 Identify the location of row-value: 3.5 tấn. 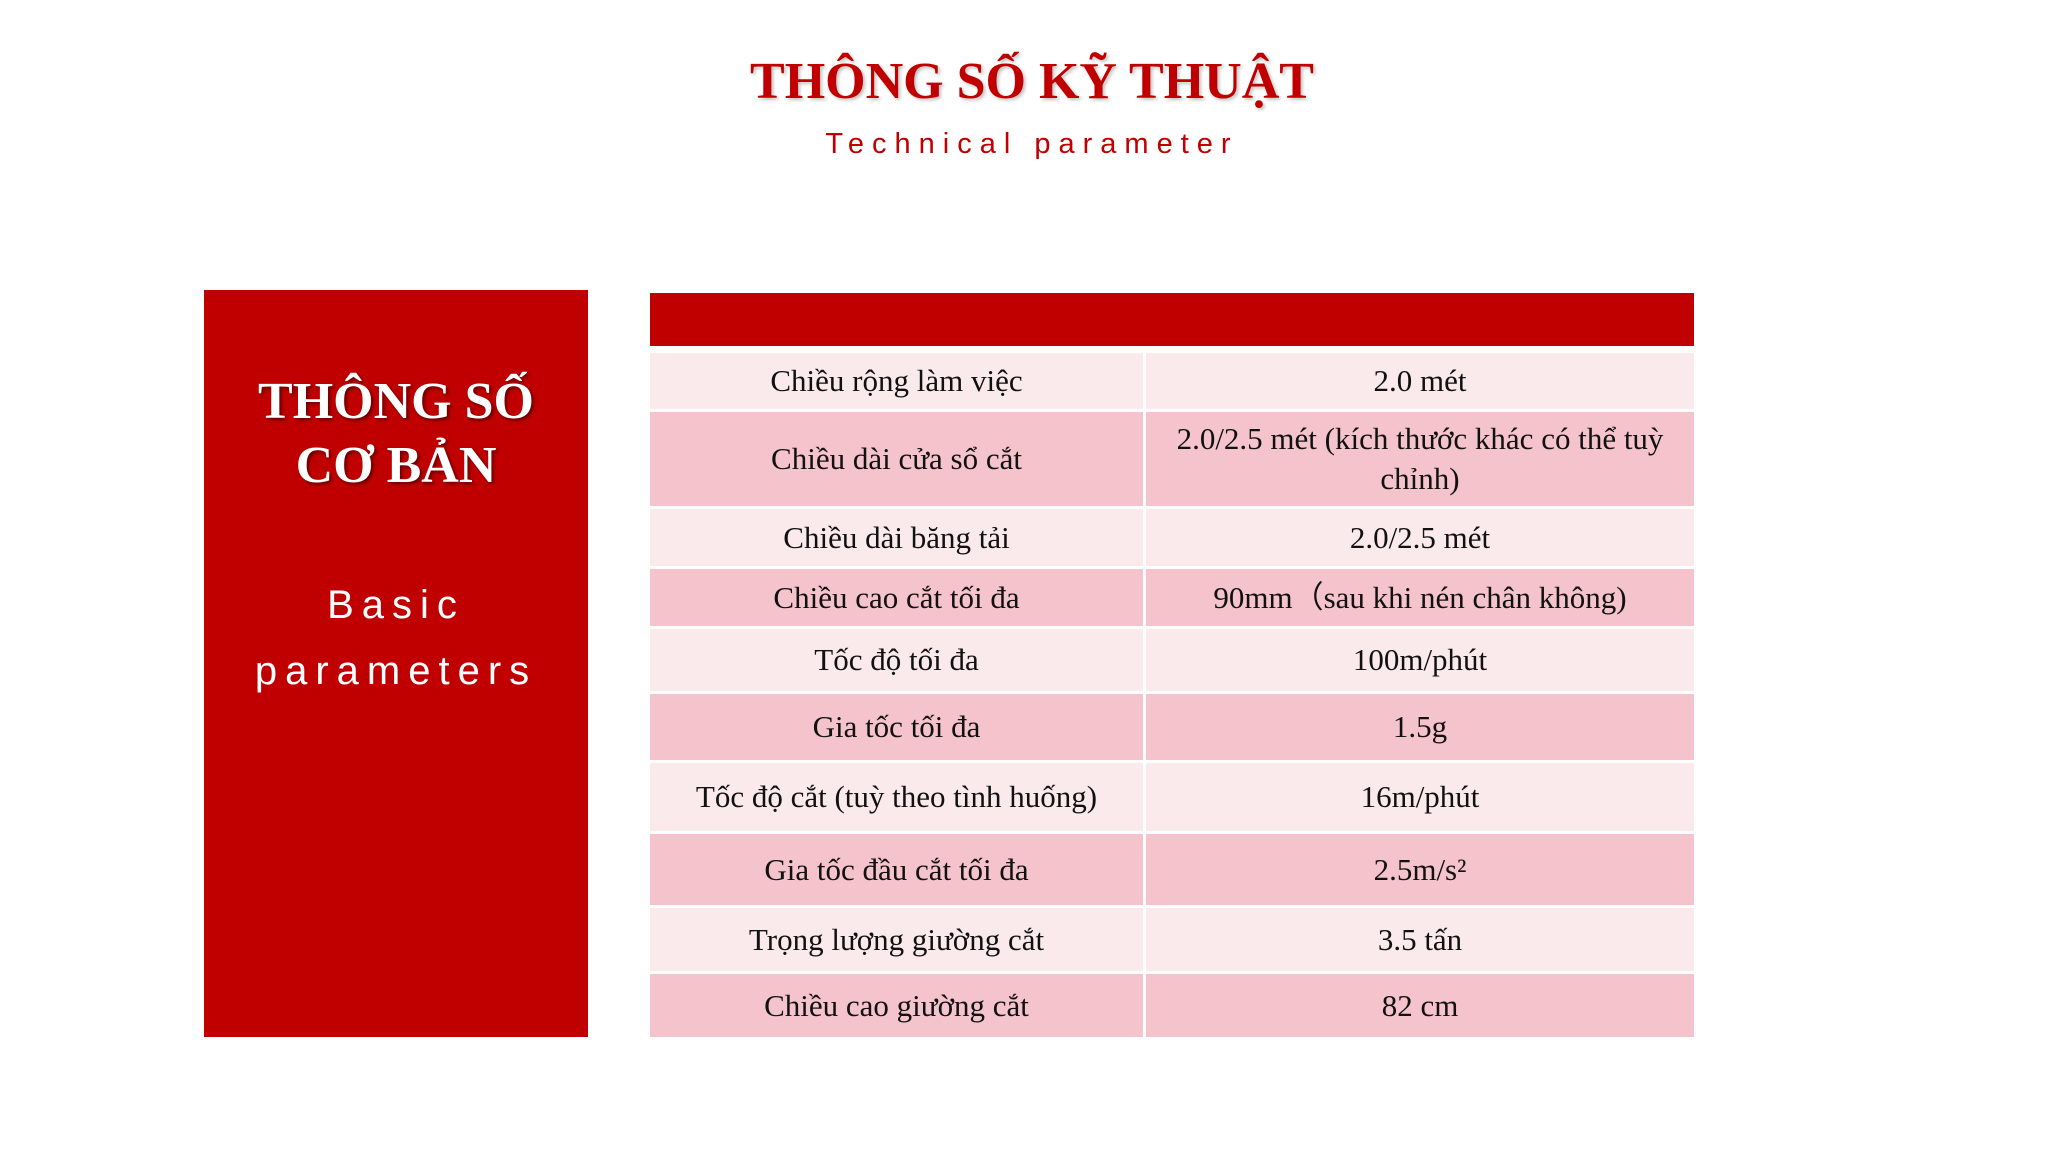
(1420, 939).